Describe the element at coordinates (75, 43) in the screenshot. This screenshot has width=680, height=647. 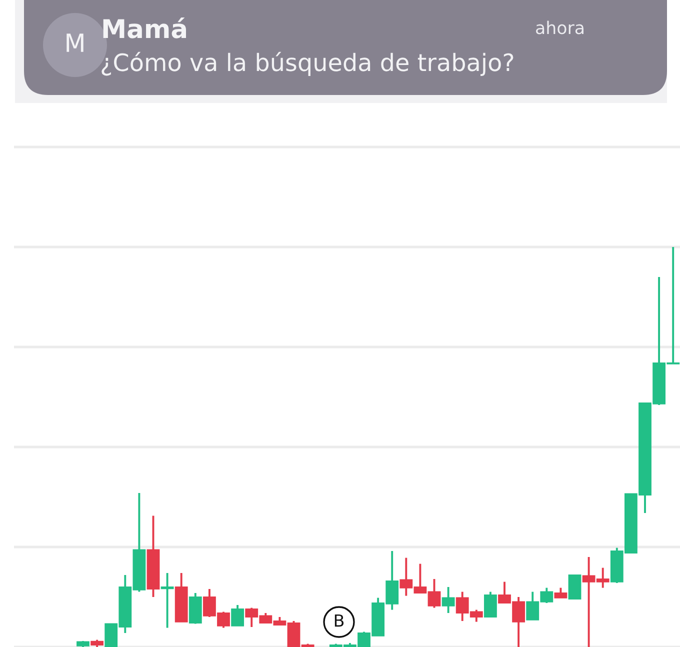
I see `text: M` at that location.